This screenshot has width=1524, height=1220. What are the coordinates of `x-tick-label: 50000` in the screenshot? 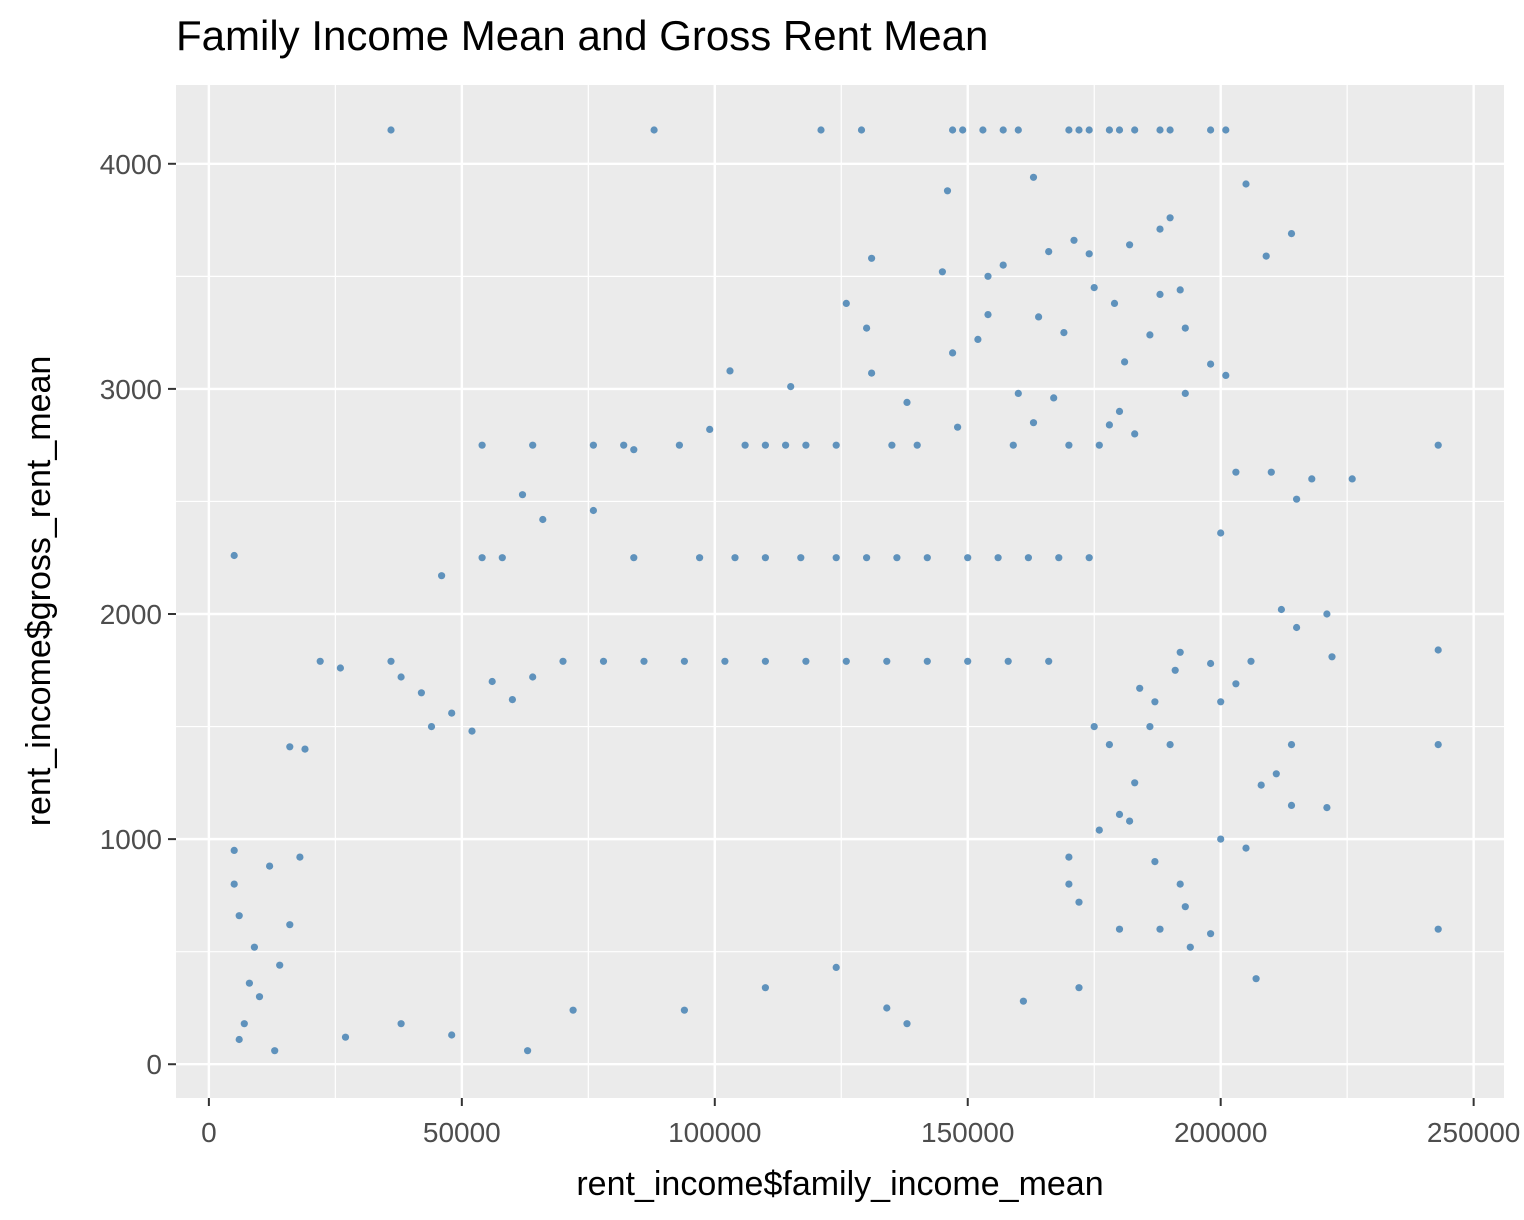 It's located at (462, 1132).